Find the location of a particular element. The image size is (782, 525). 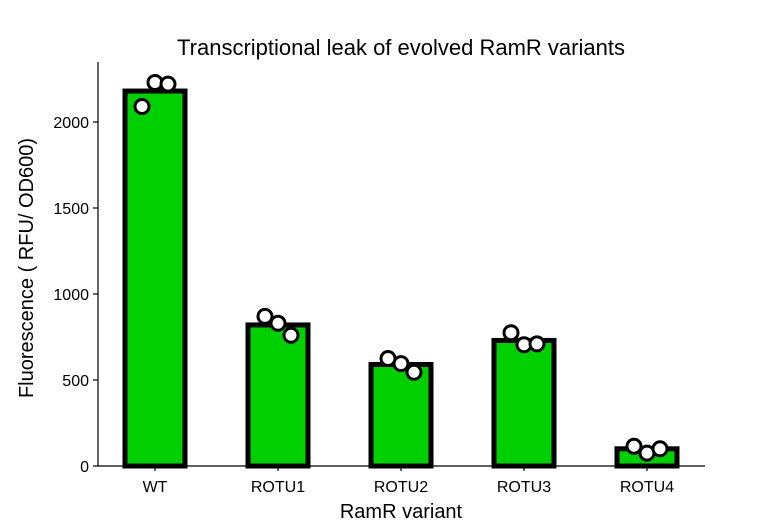

bar-rotu1 is located at coordinates (278, 395).